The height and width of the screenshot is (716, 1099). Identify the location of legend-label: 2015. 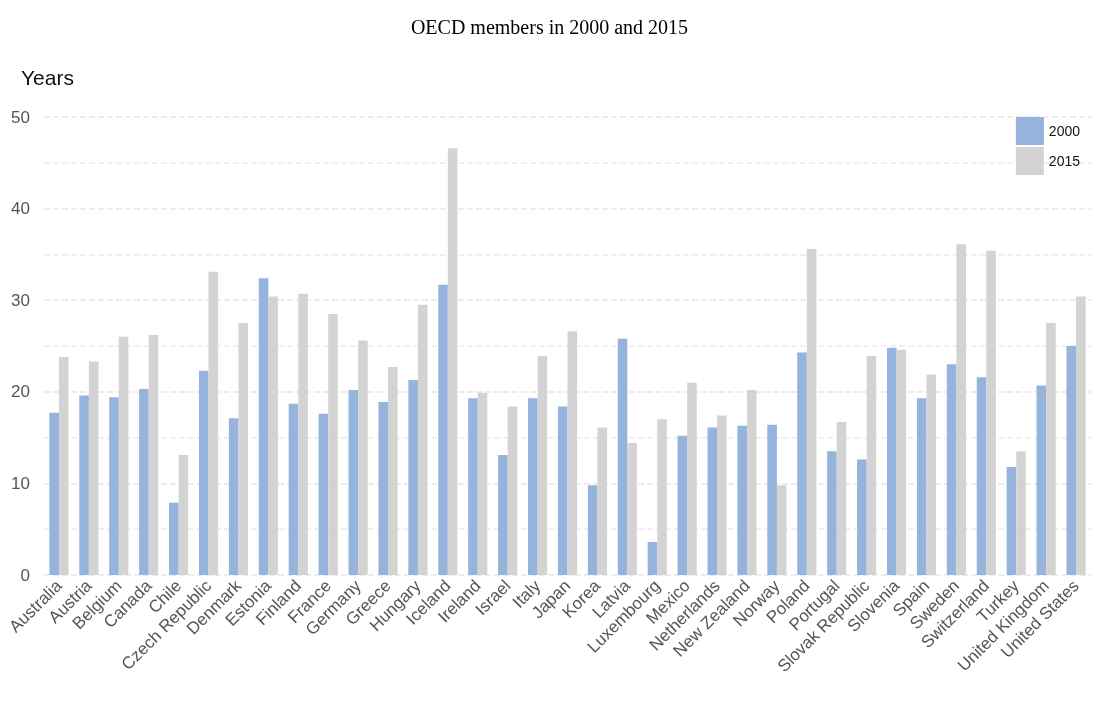
(1064, 161).